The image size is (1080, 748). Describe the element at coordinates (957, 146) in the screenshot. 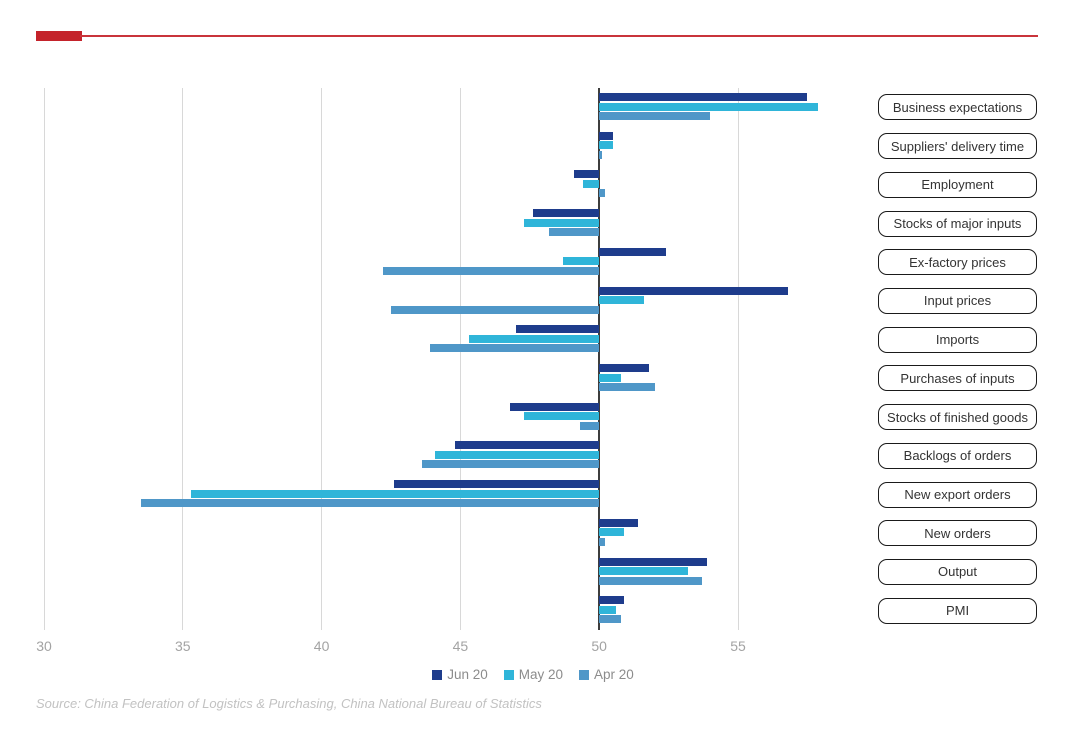

I see `category-label-suppliers-delivery-time: Suppliers' delivery time` at that location.